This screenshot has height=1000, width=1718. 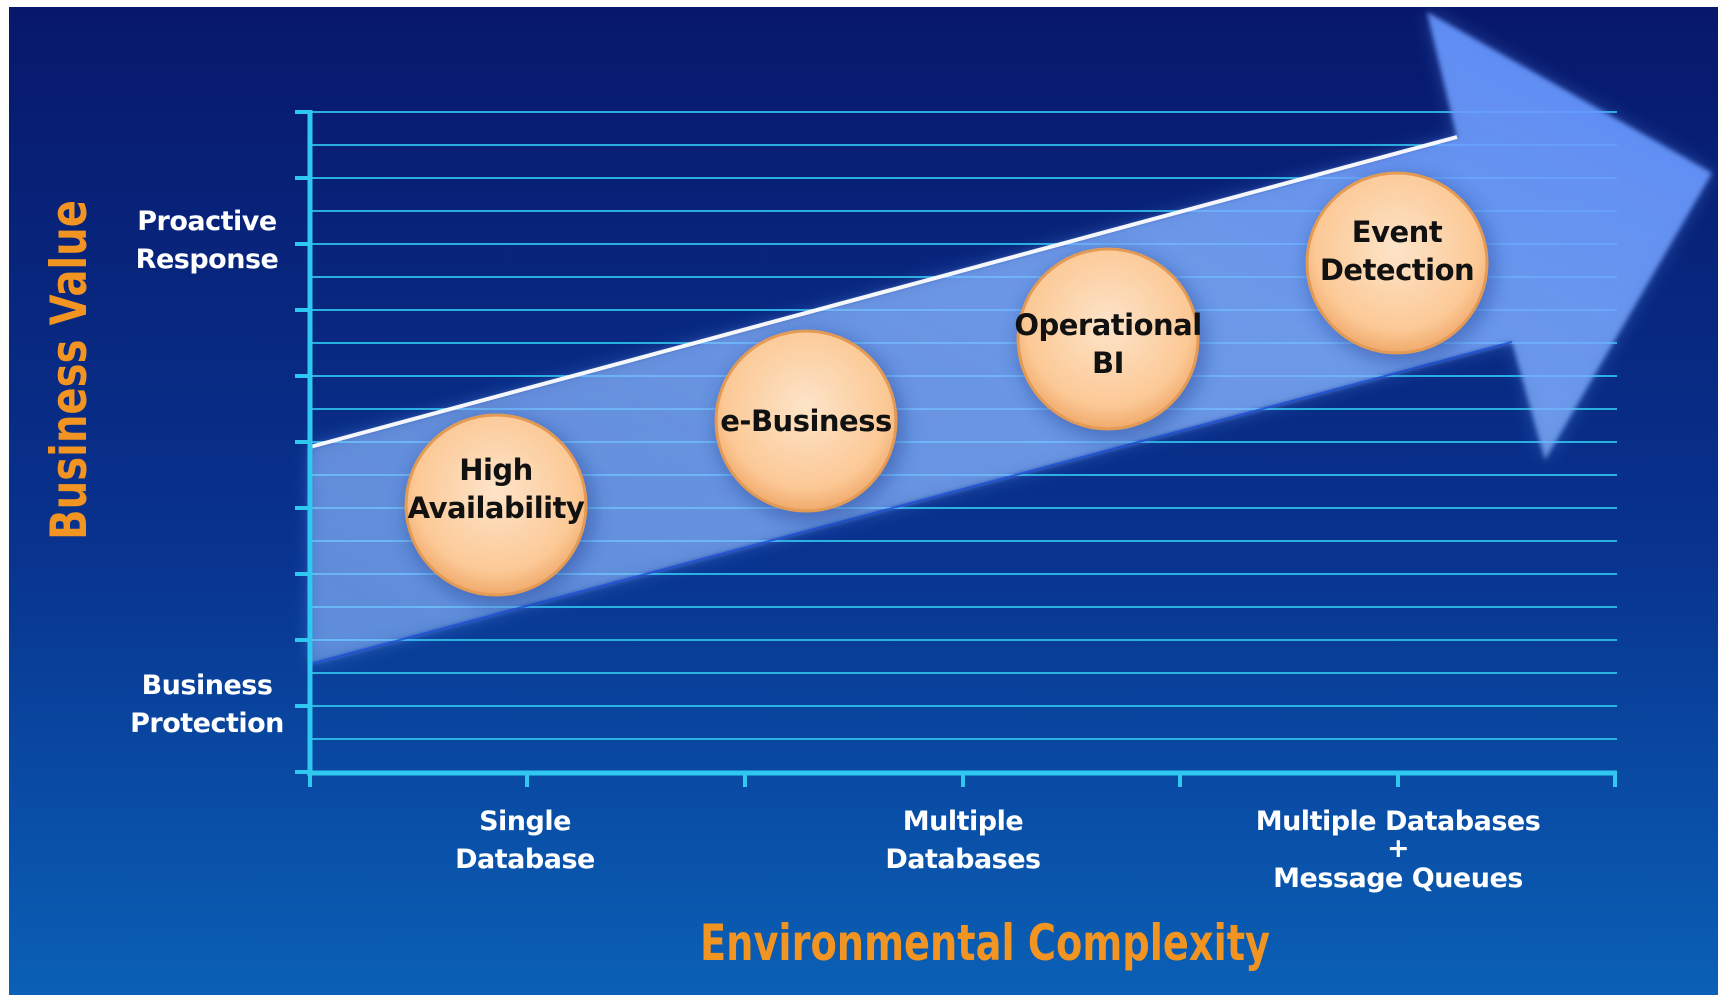 What do you see at coordinates (985, 943) in the screenshot?
I see `x-axis-title: Environmental Complexity` at bounding box center [985, 943].